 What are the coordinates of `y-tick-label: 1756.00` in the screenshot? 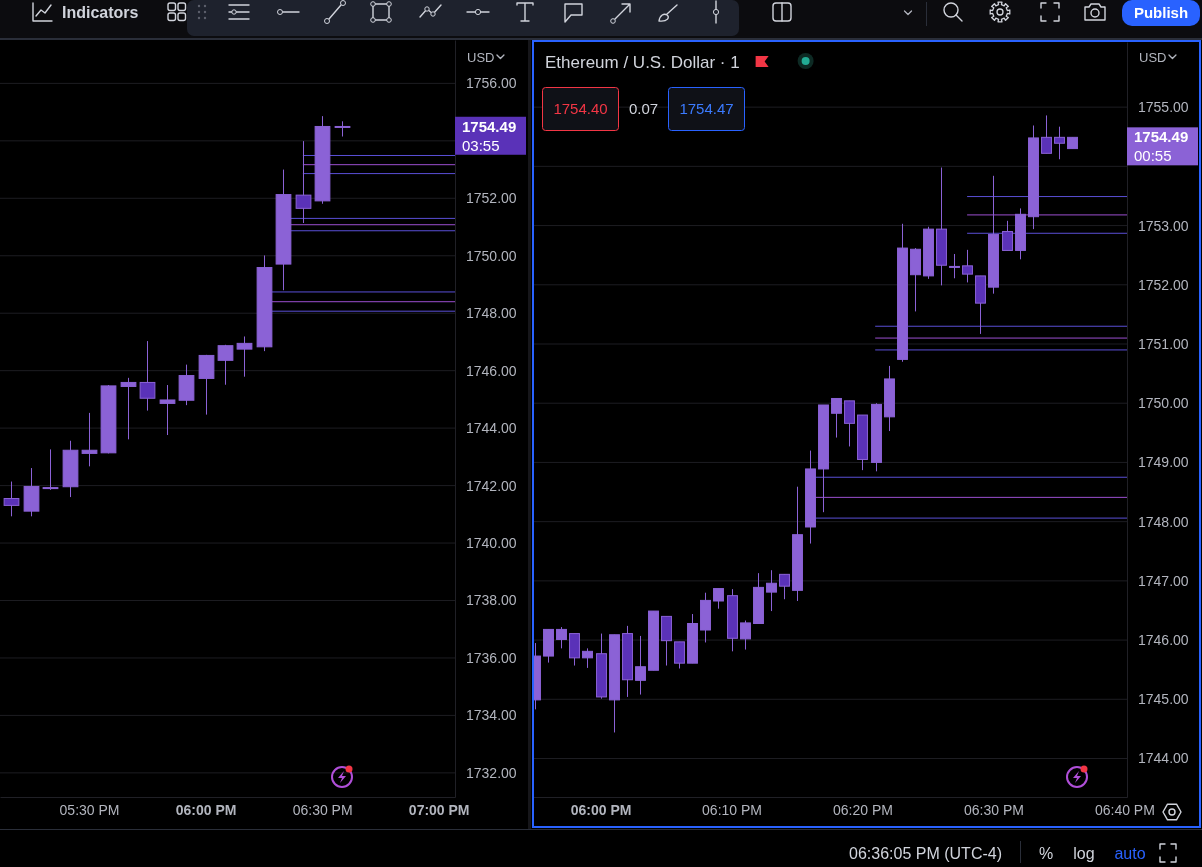 It's located at (491, 83).